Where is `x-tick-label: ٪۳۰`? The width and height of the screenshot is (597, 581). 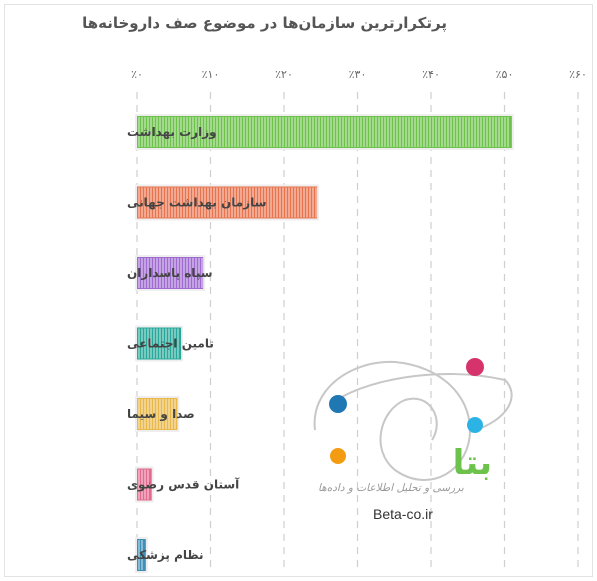
x-tick-label: ٪۳۰ is located at coordinates (358, 74).